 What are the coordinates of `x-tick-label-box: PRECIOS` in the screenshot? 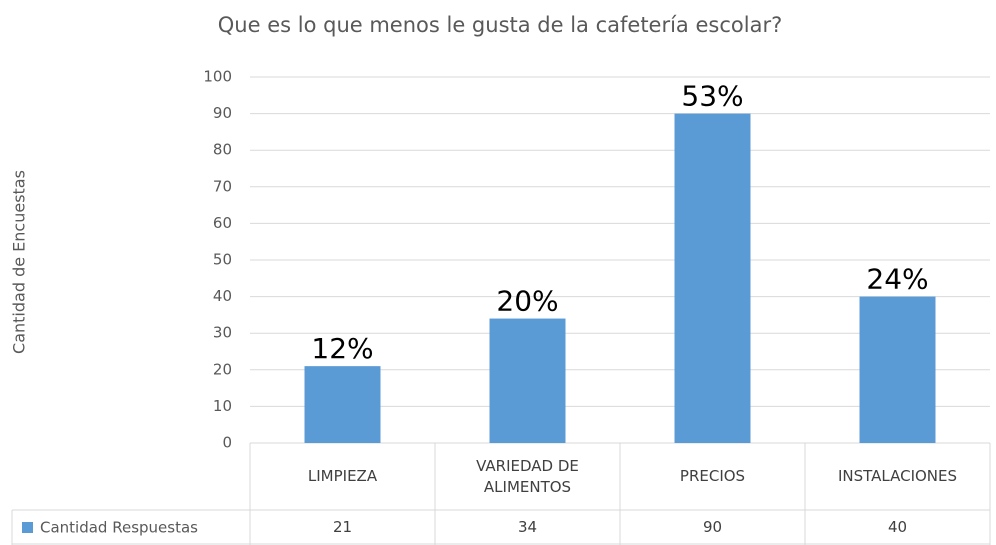 It's located at (712, 476).